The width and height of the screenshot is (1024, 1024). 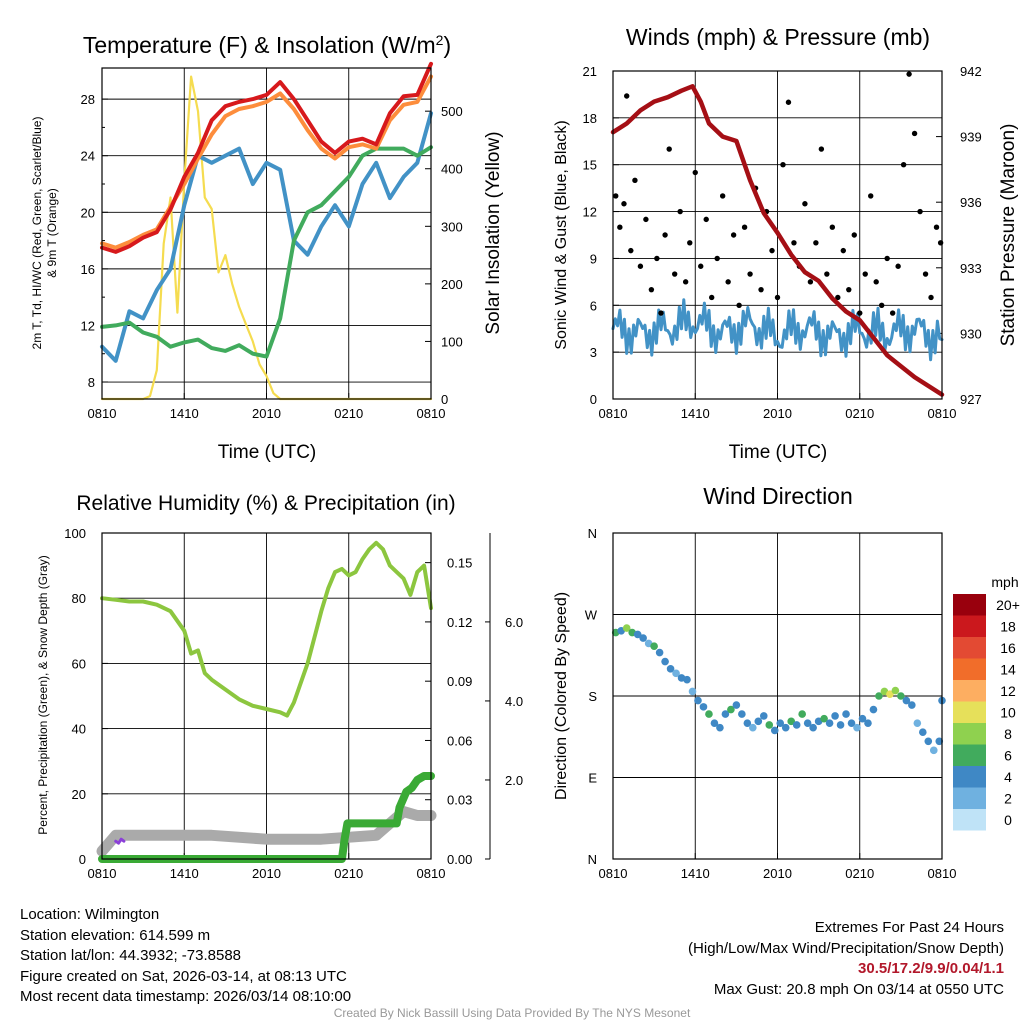 What do you see at coordinates (452, 284) in the screenshot?
I see `panel1-ytick-right-label: 200` at bounding box center [452, 284].